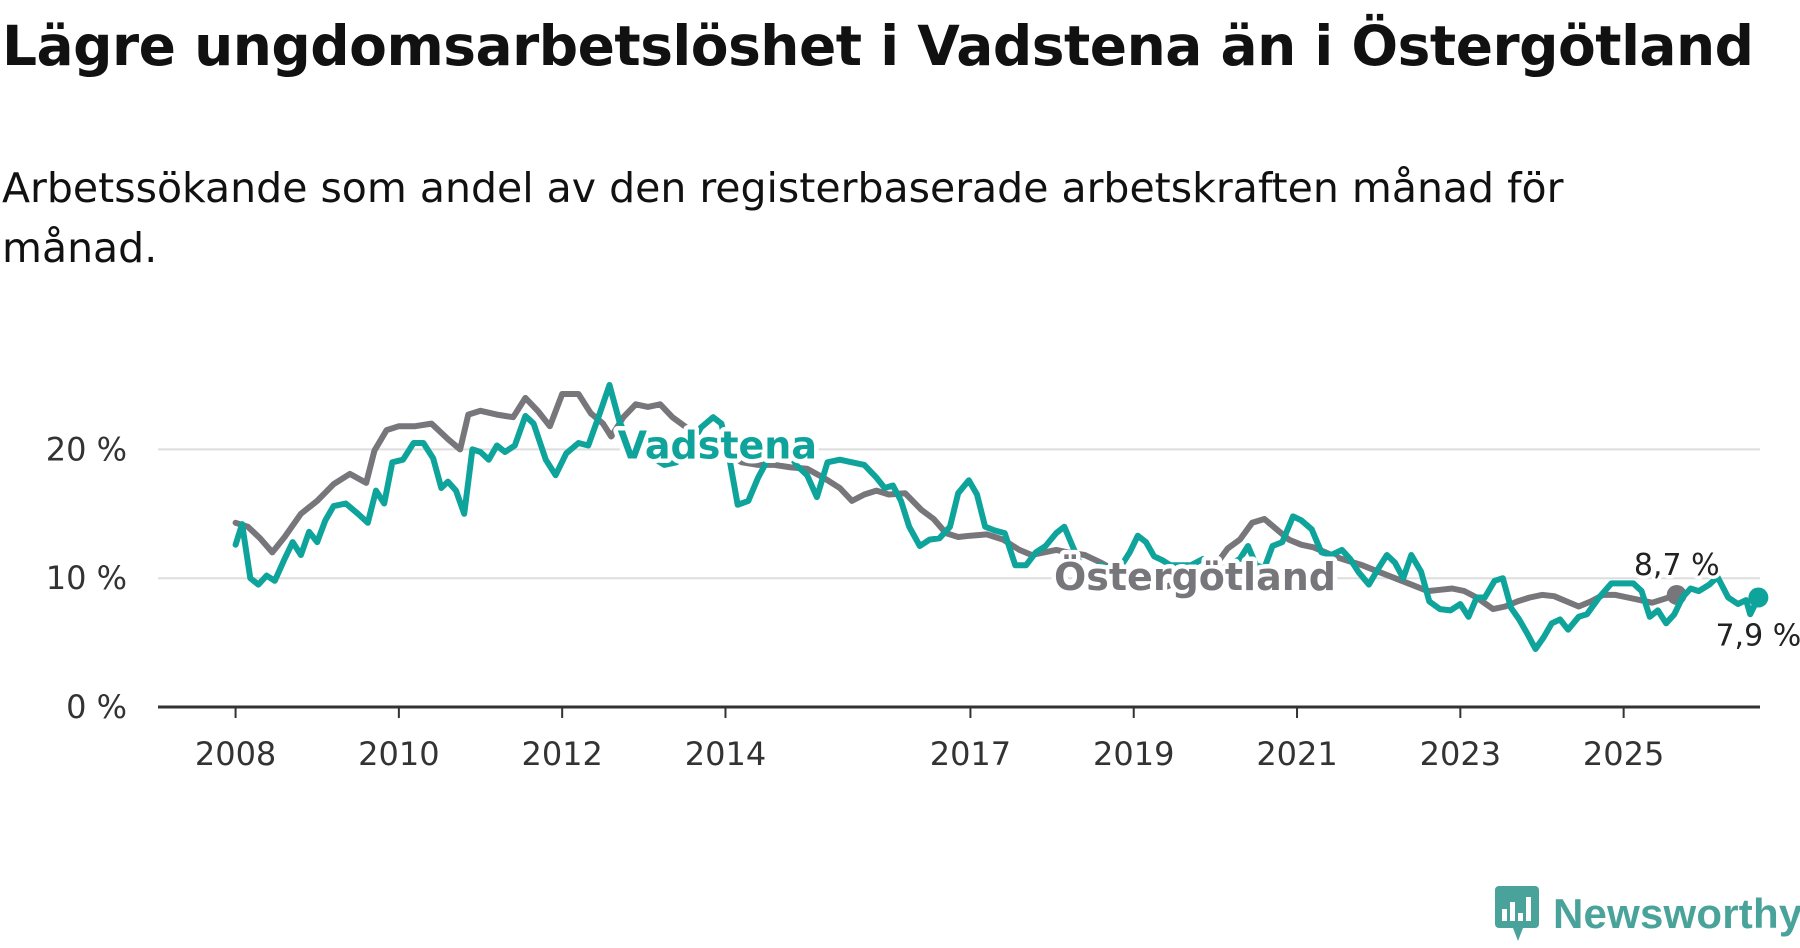  I want to click on end-value-label-vadstena: 7,9 %, so click(1757, 636).